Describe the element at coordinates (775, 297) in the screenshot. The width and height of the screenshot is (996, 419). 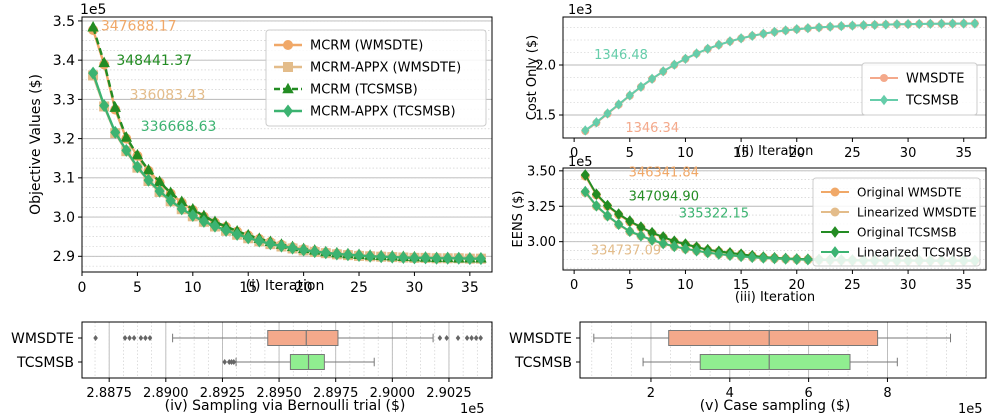
I see `x-axis-label: (iii) Iteration` at that location.